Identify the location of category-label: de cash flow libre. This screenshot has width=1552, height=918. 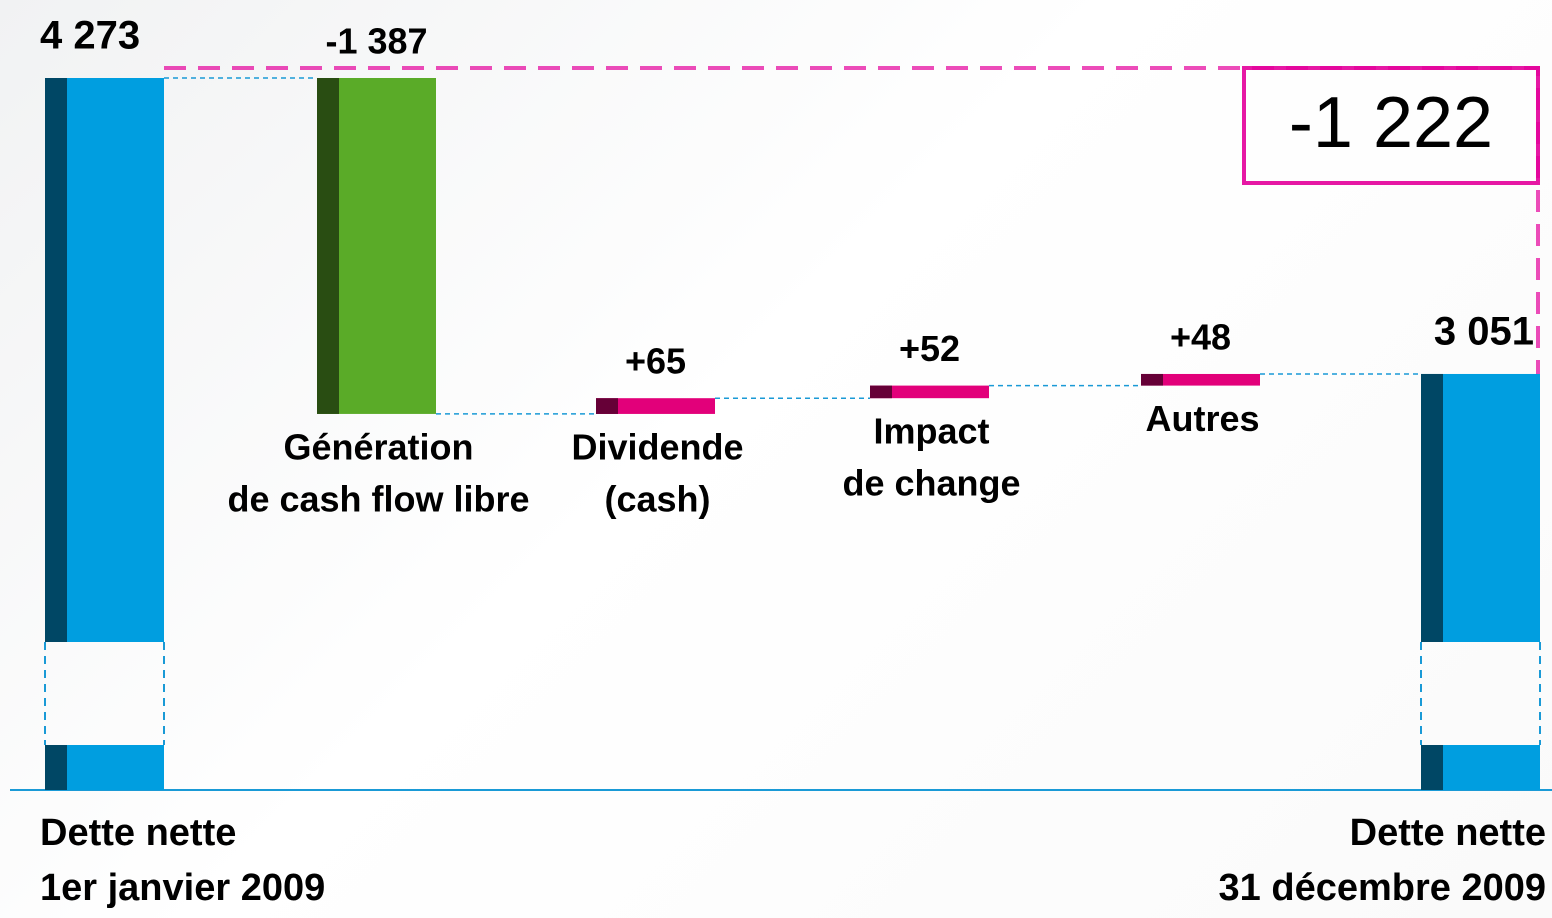
(378, 498).